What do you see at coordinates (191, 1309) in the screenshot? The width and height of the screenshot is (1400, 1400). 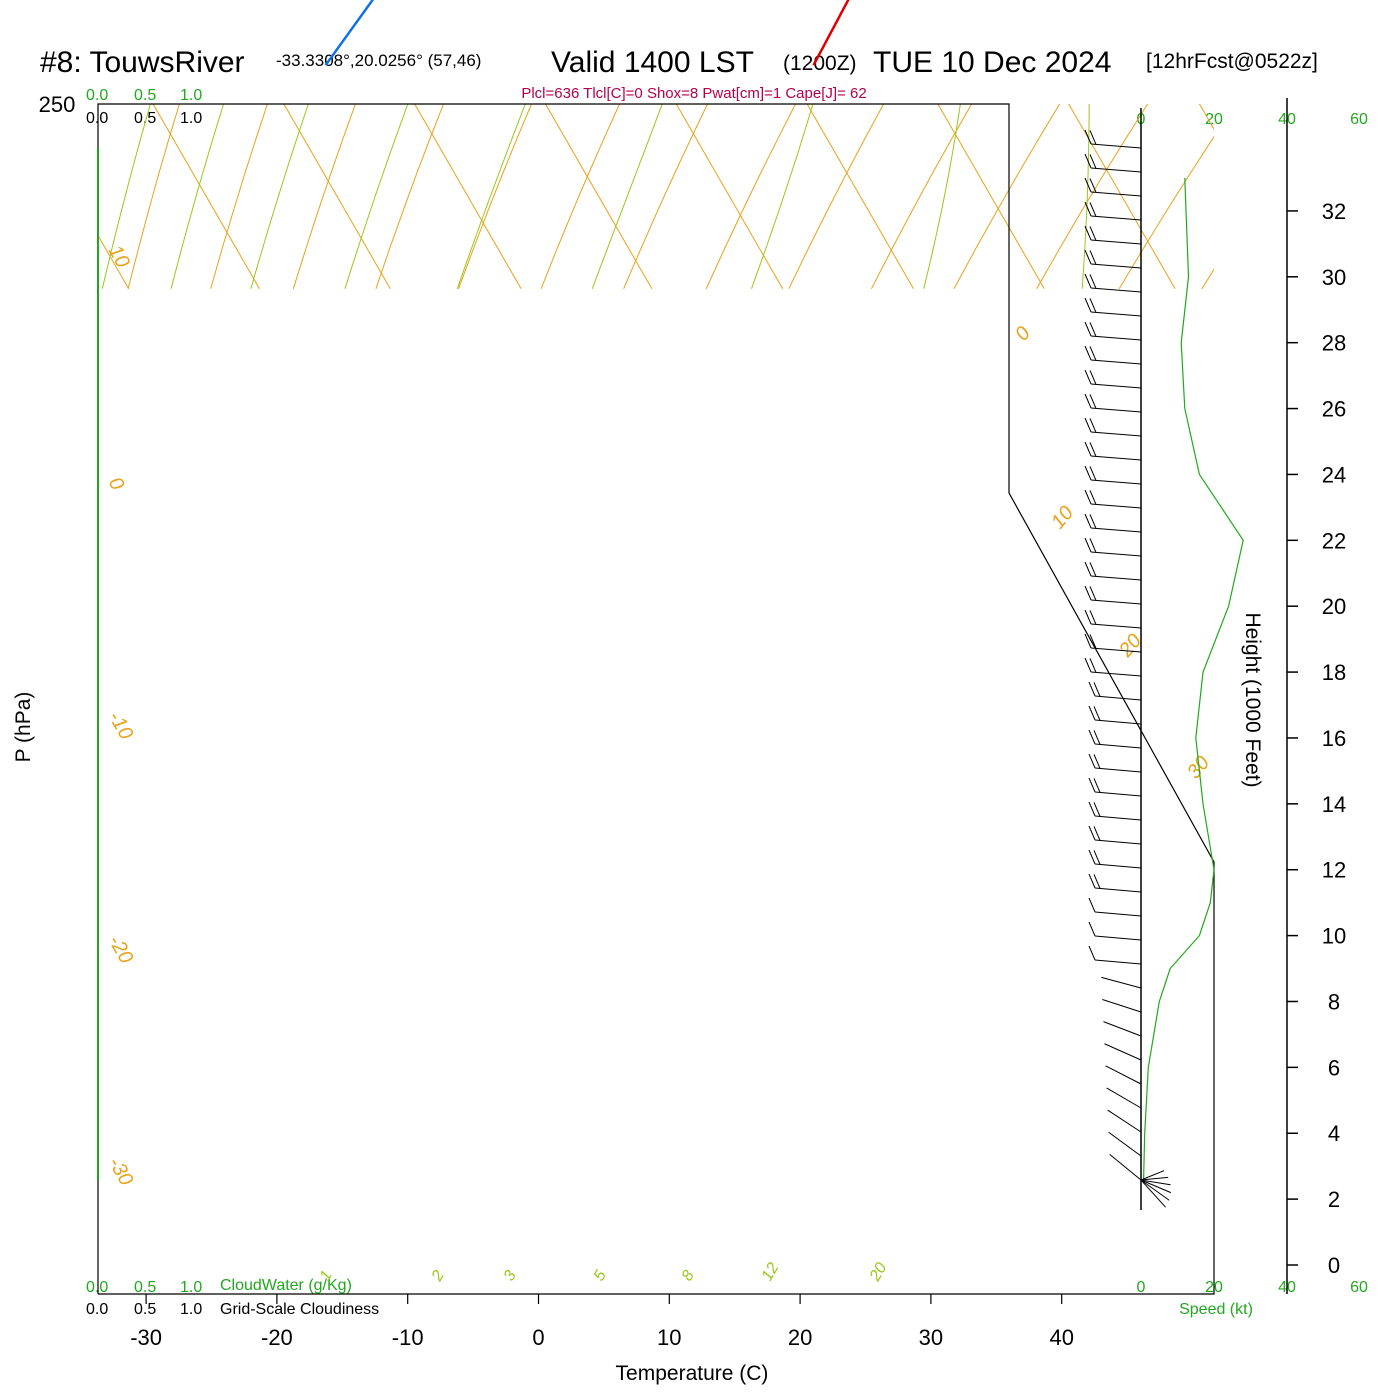 I see `cloudiness-tick: 1.0` at bounding box center [191, 1309].